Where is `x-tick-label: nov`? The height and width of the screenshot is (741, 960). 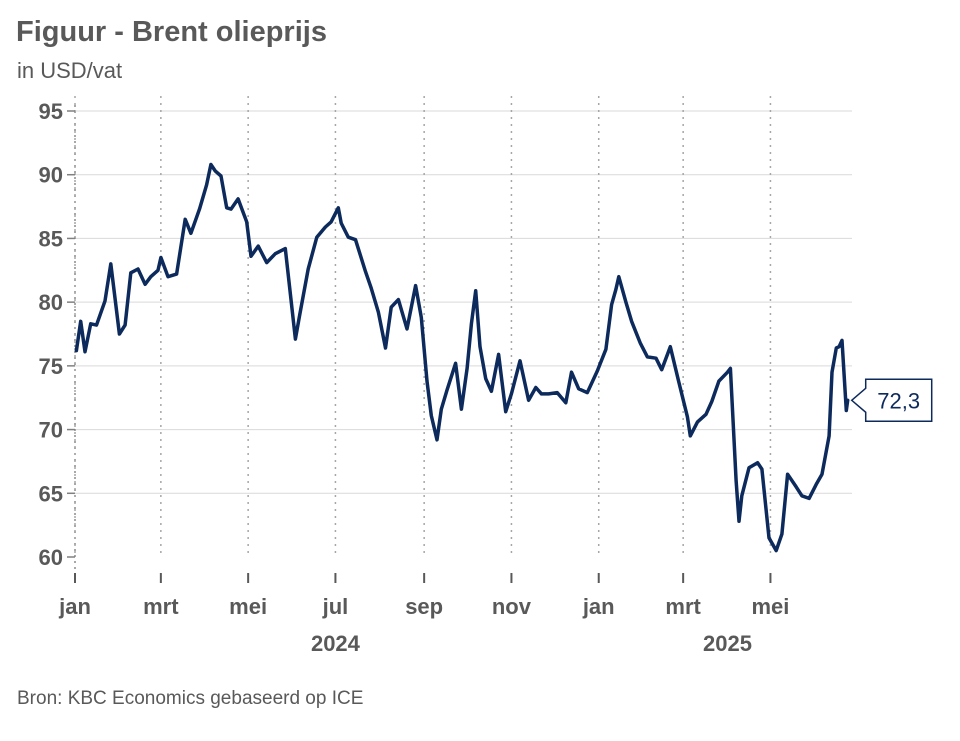
x-tick-label: nov is located at coordinates (512, 606).